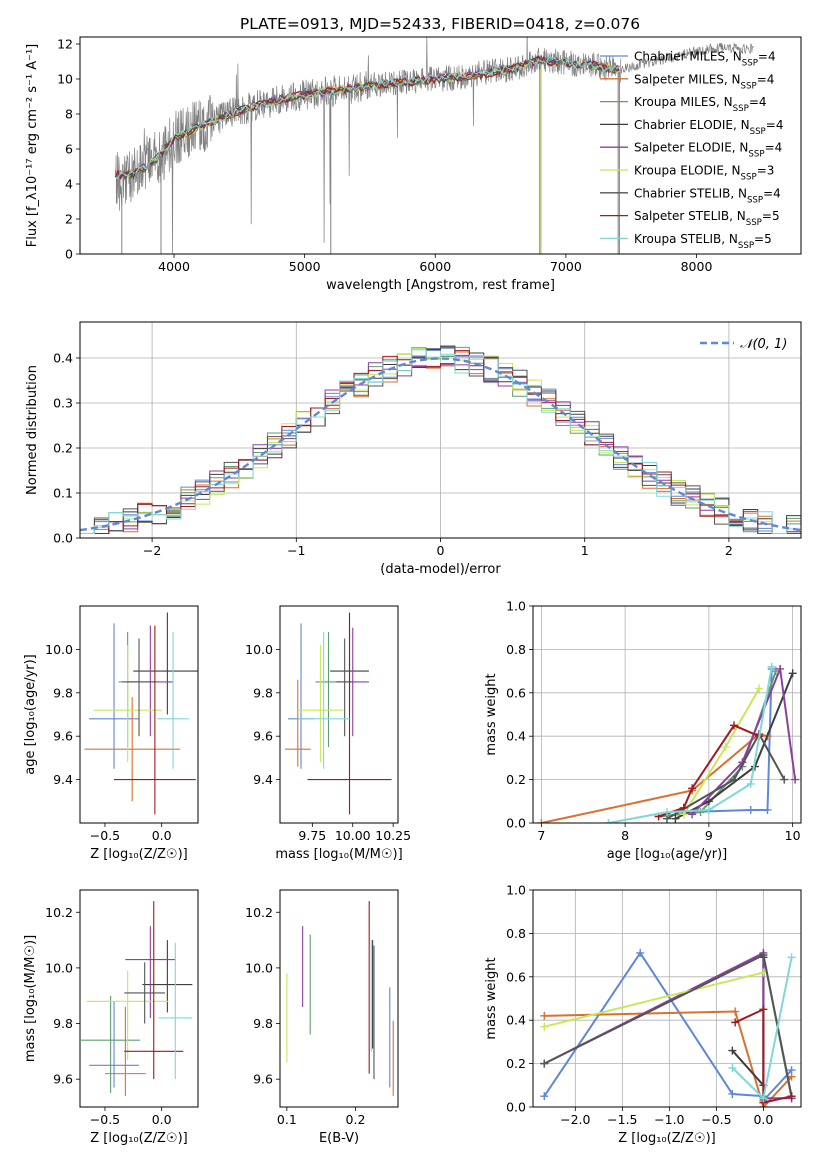 This screenshot has width=819, height=1170. What do you see at coordinates (700, 104) in the screenshot?
I see `legend-label: Kroupa MILES, NSSP=4` at bounding box center [700, 104].